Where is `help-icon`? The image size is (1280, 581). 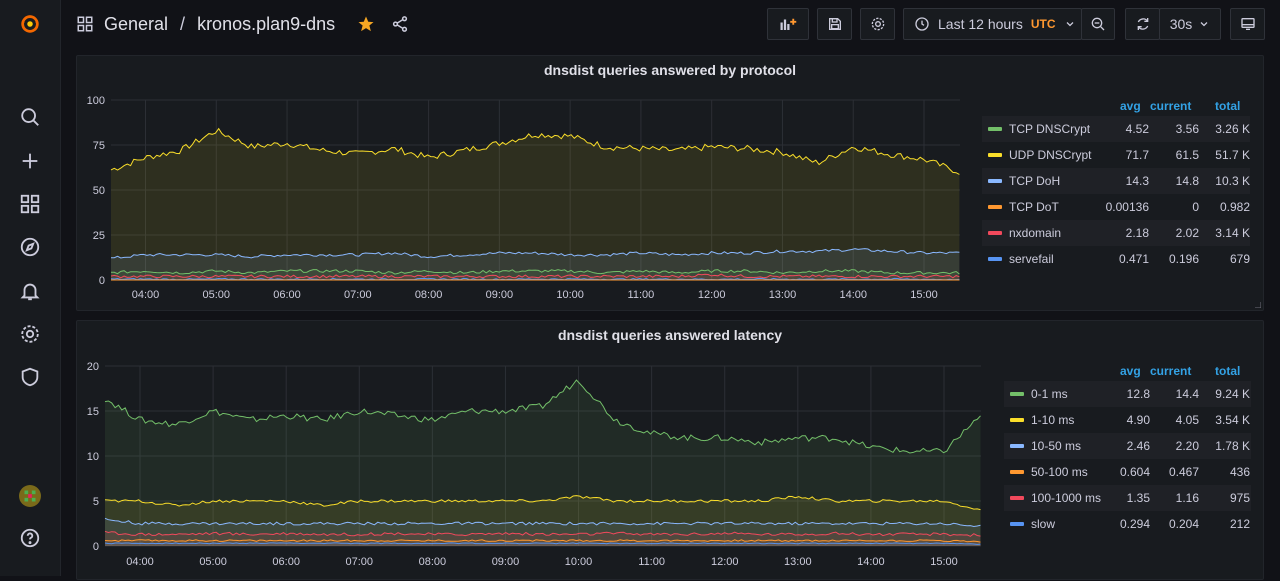
help-icon is located at coordinates (30, 538).